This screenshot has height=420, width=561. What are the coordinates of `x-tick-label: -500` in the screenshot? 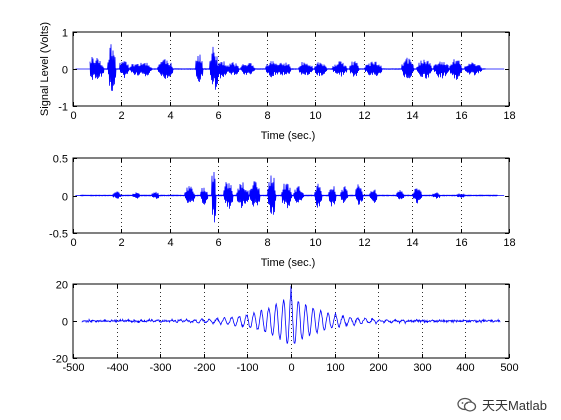 It's located at (73, 368).